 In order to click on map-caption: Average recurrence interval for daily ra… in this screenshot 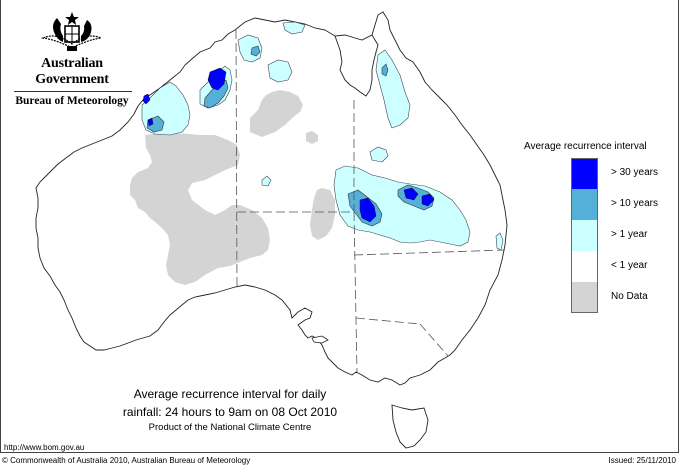, I will do `click(230, 409)`.